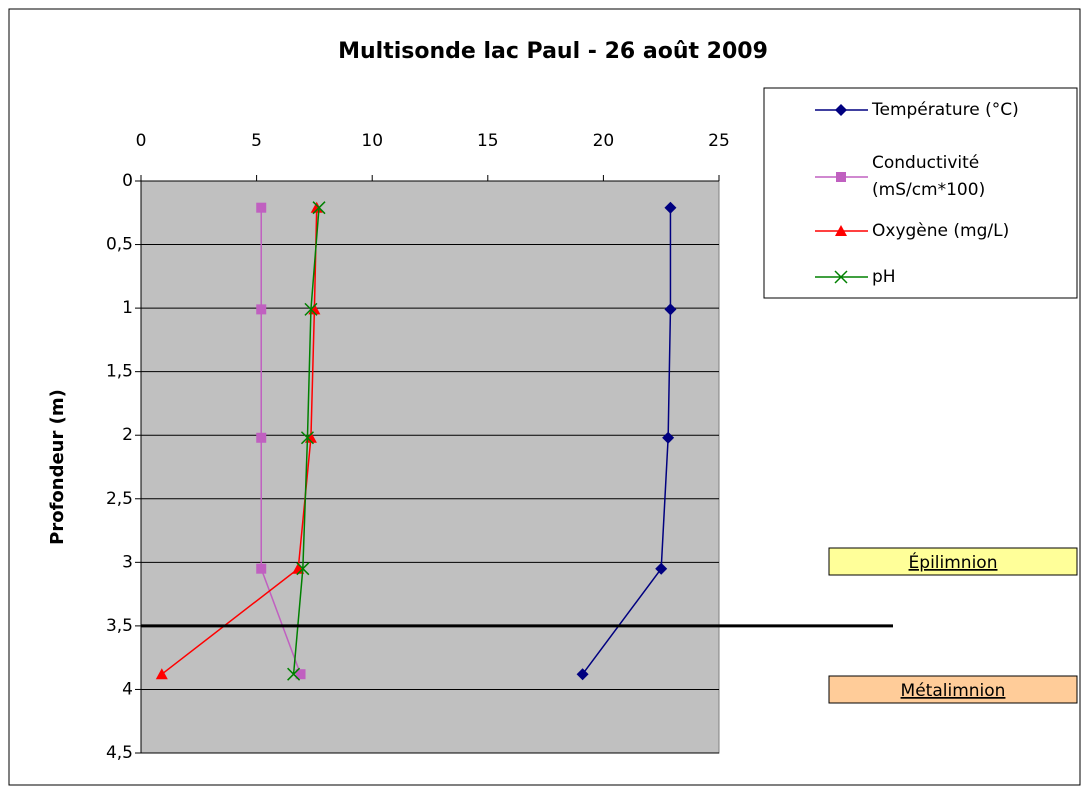 The image size is (1089, 793). What do you see at coordinates (119, 372) in the screenshot?
I see `y-tick-label: 1,5` at bounding box center [119, 372].